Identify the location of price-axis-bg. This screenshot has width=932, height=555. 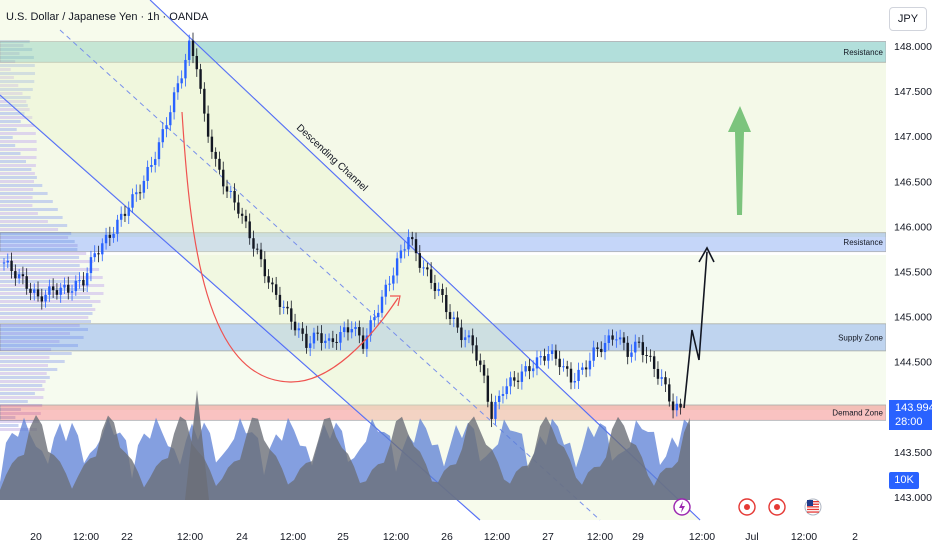
(909, 275).